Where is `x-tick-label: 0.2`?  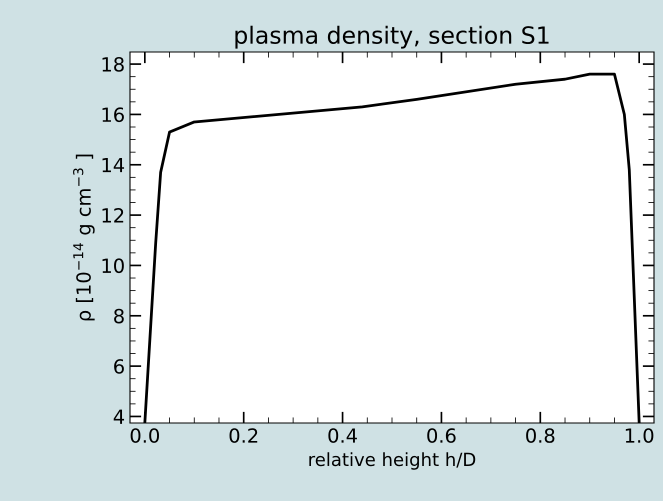
x-tick-label: 0.2 is located at coordinates (244, 435).